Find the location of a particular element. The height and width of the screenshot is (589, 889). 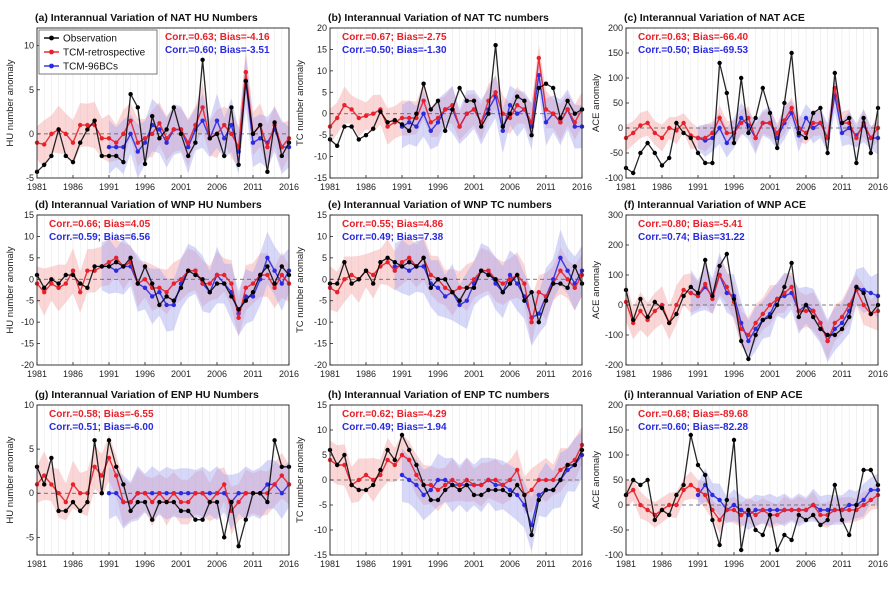

x-tick-label: 1981 is located at coordinates (626, 374).